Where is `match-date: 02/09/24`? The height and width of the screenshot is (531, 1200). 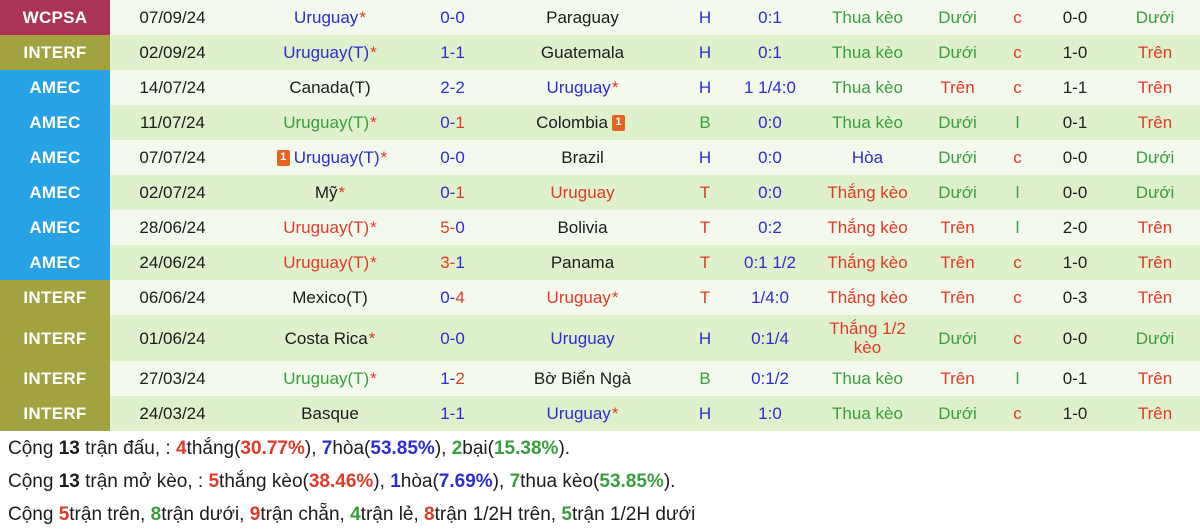
match-date: 02/09/24 is located at coordinates (172, 52).